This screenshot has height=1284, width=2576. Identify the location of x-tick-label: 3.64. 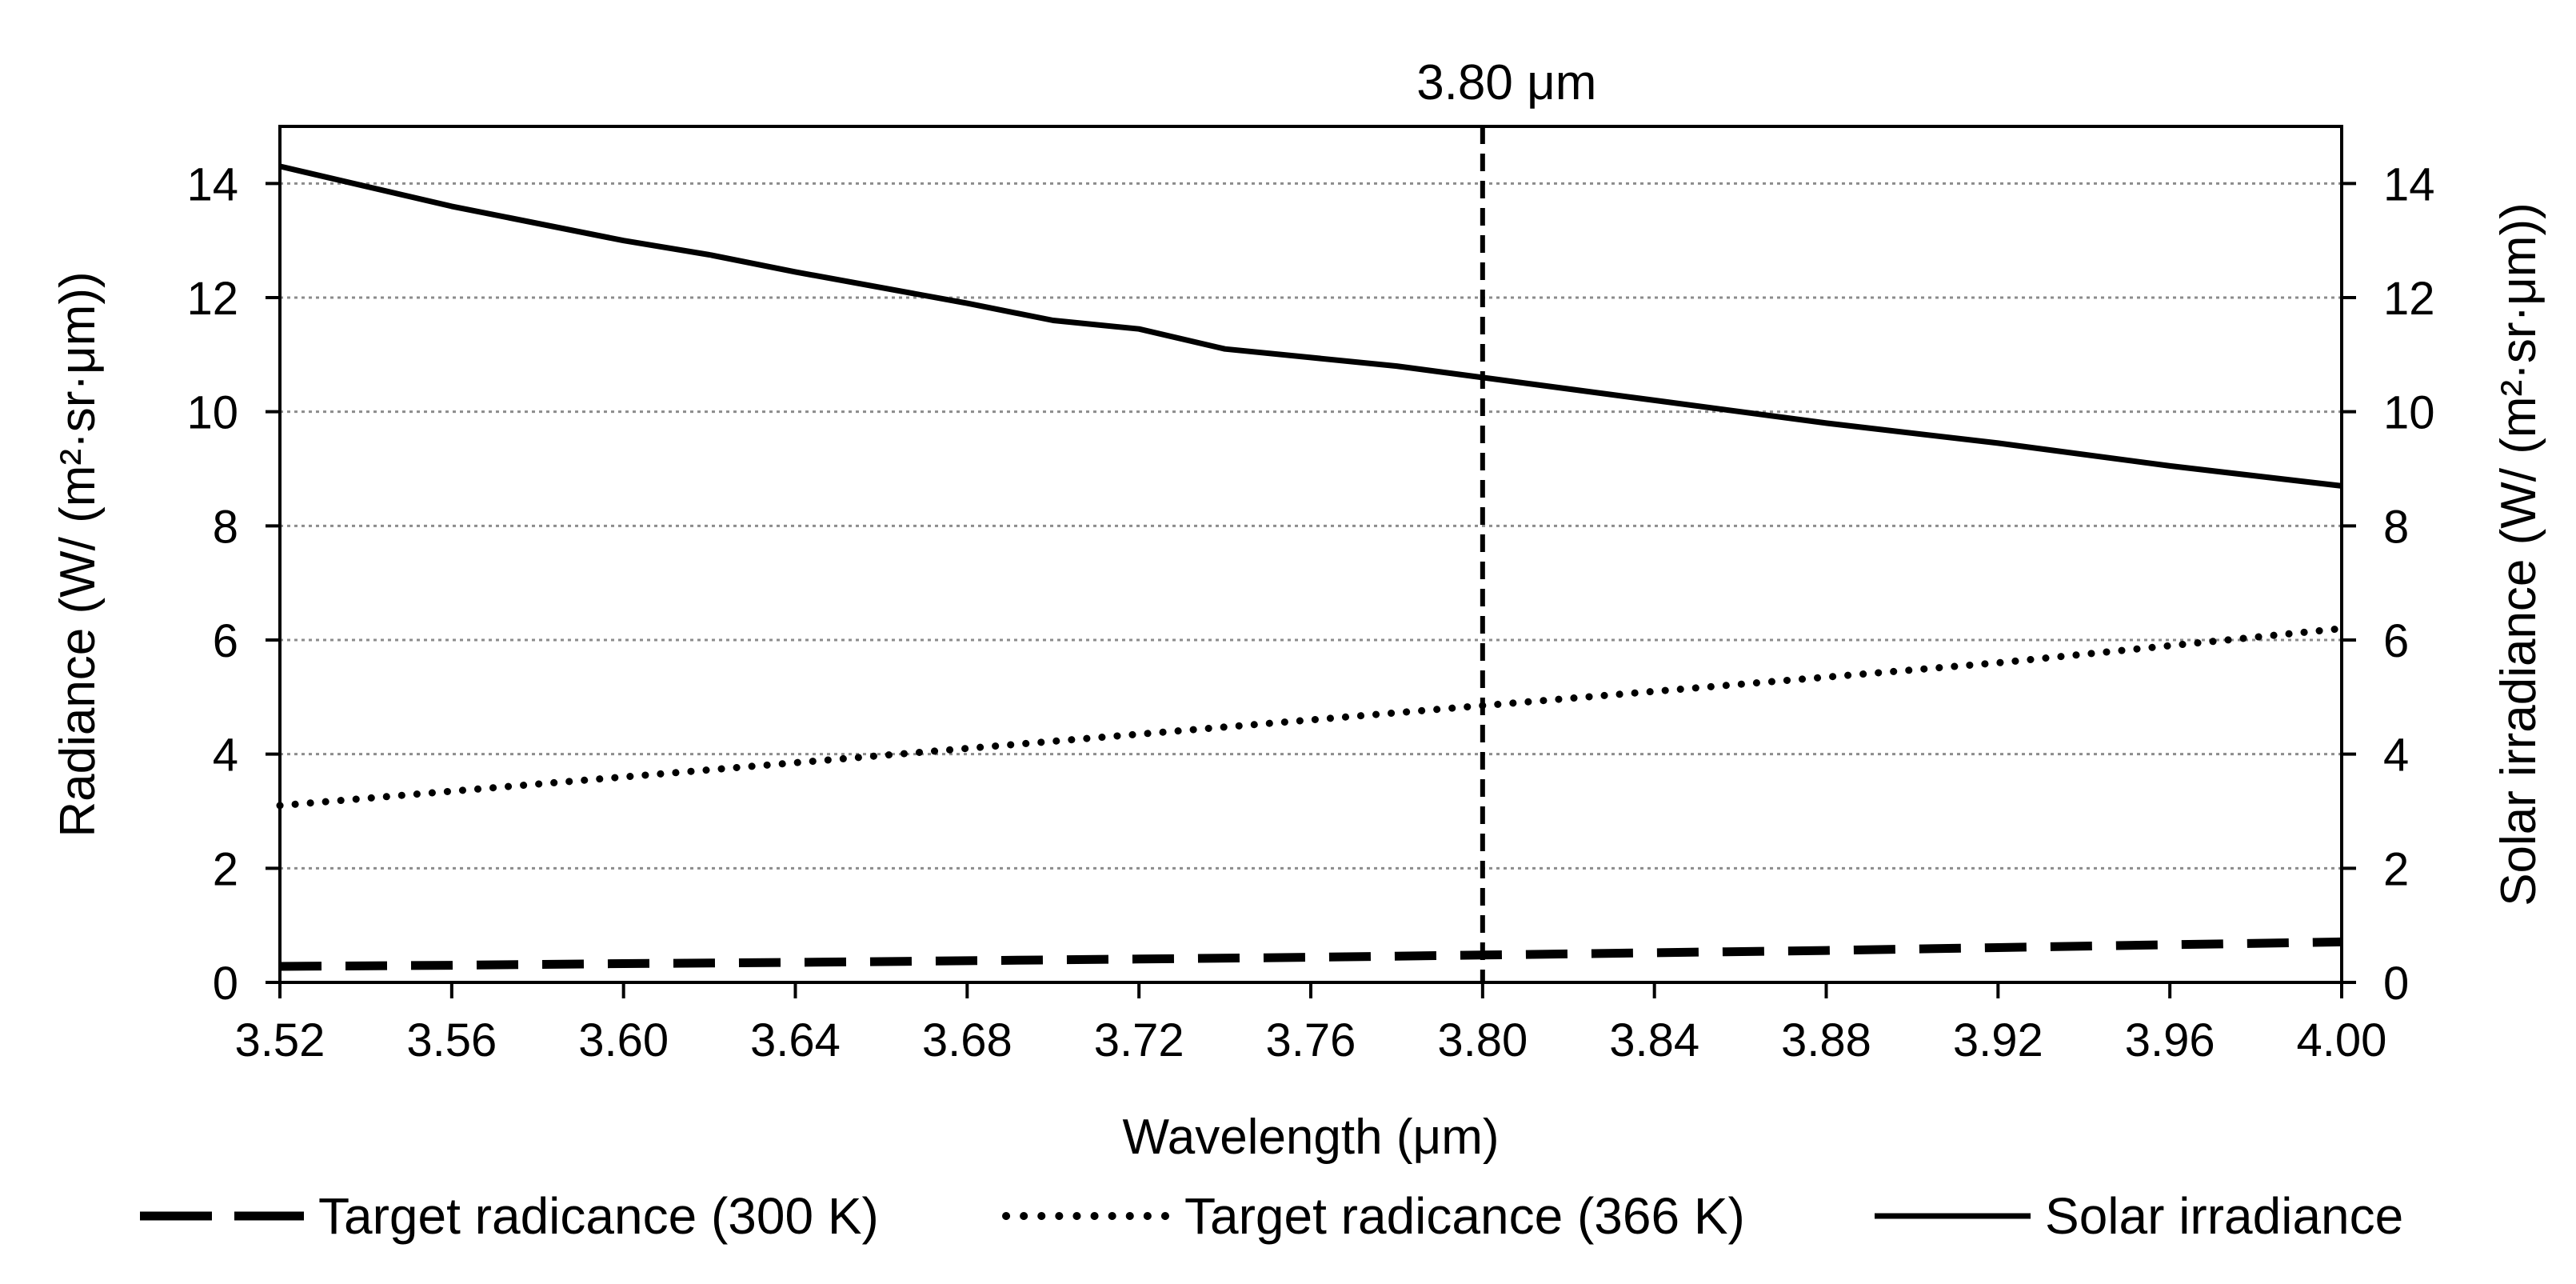
(796, 1040).